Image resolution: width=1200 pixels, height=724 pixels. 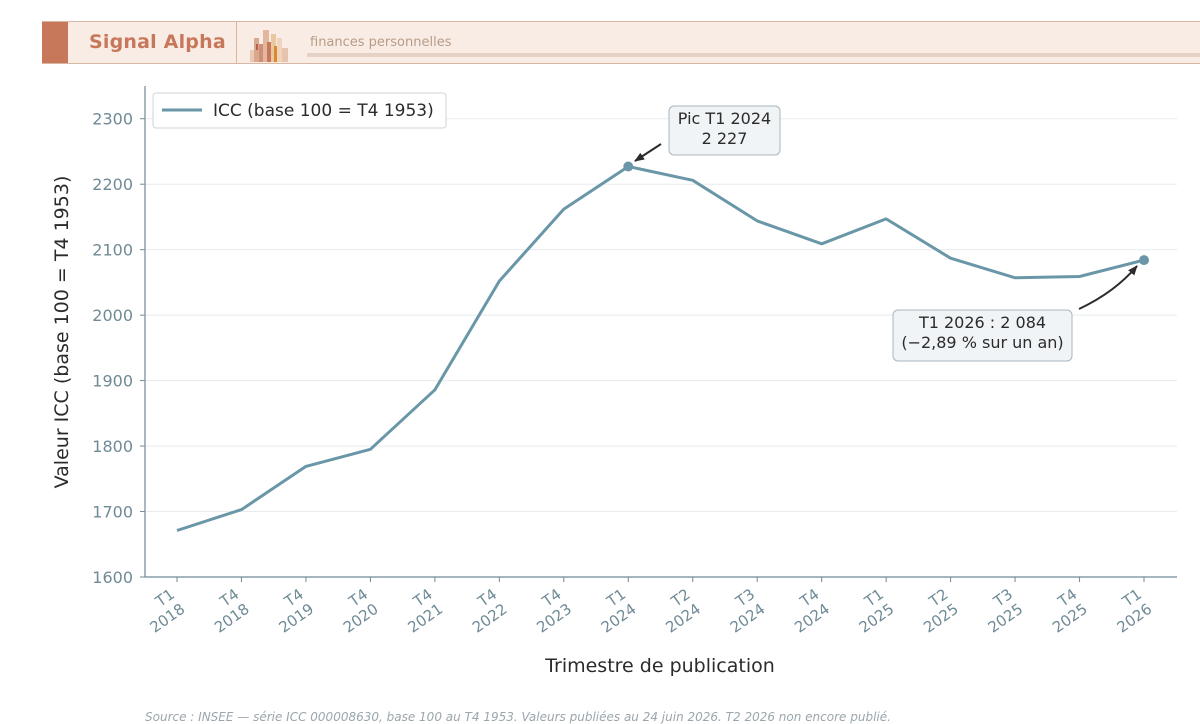 I want to click on legend-label: ICC (base 100 = T4 1953), so click(x=323, y=111).